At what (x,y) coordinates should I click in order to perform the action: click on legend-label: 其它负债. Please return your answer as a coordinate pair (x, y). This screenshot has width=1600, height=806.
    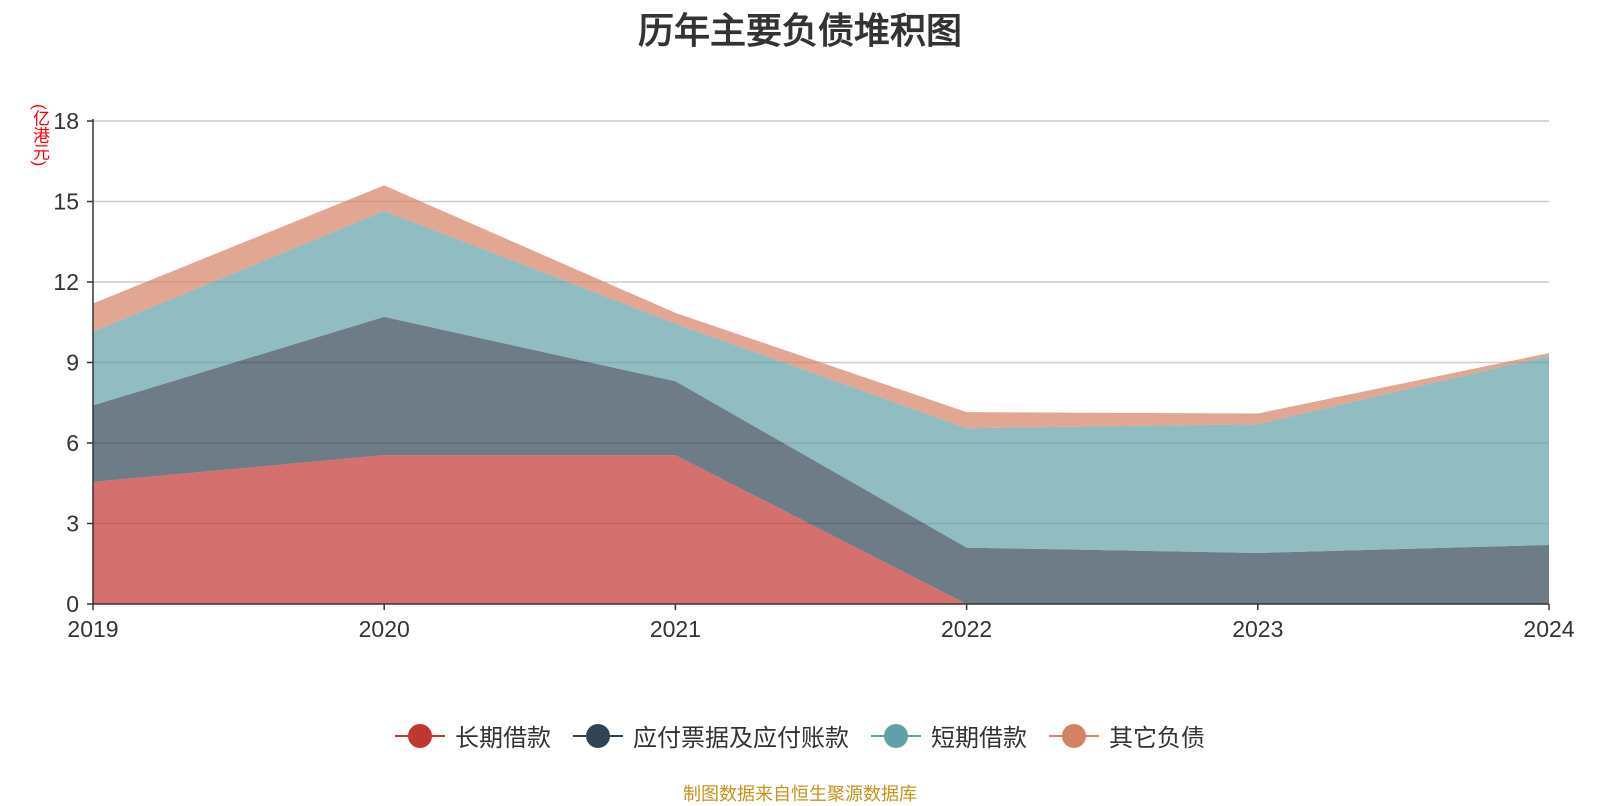
    Looking at the image, I should click on (1157, 738).